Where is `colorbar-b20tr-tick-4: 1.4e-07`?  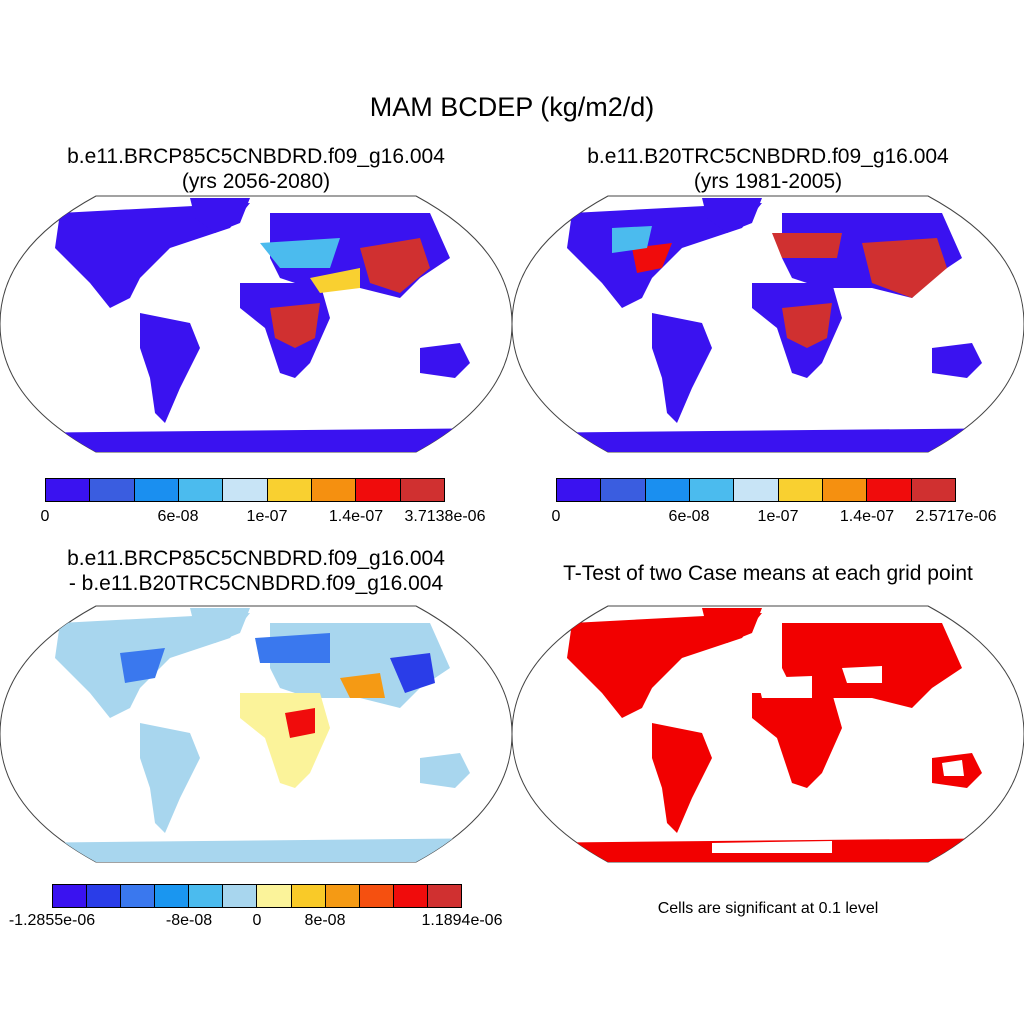
colorbar-b20tr-tick-4: 1.4e-07 is located at coordinates (867, 516).